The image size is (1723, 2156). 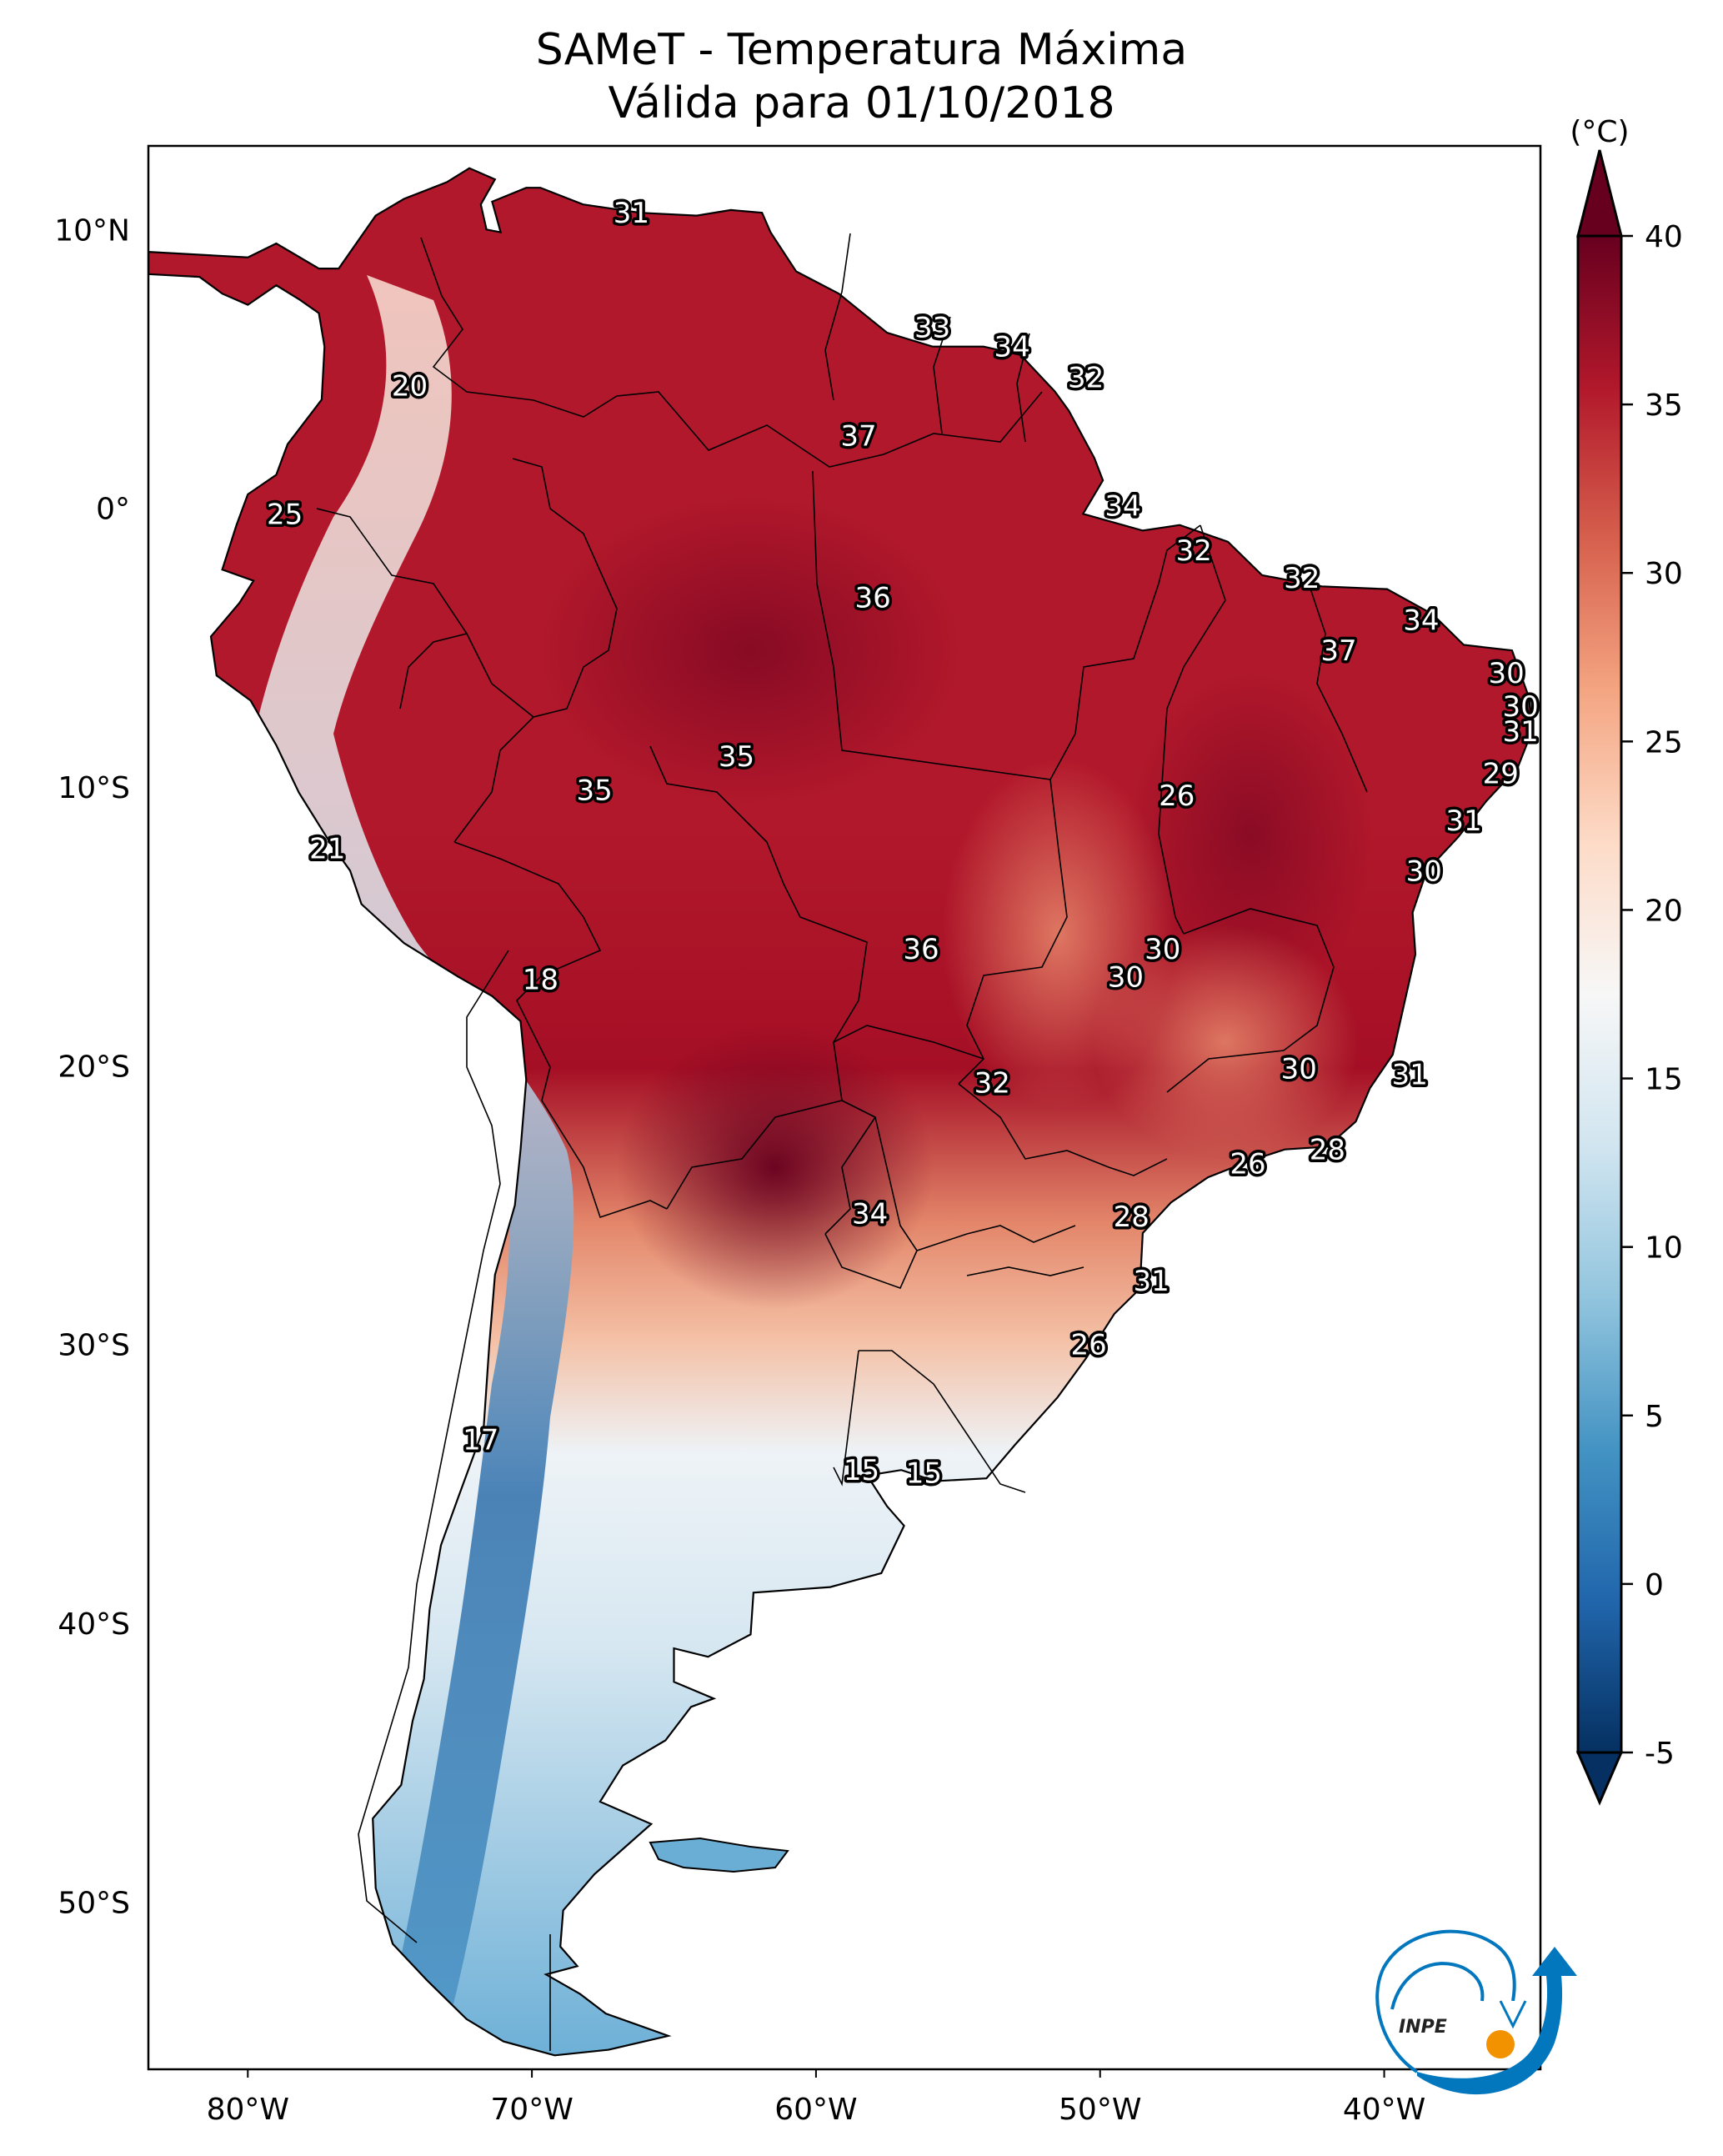 I want to click on colorbar-tick-label: 10, so click(x=1664, y=1248).